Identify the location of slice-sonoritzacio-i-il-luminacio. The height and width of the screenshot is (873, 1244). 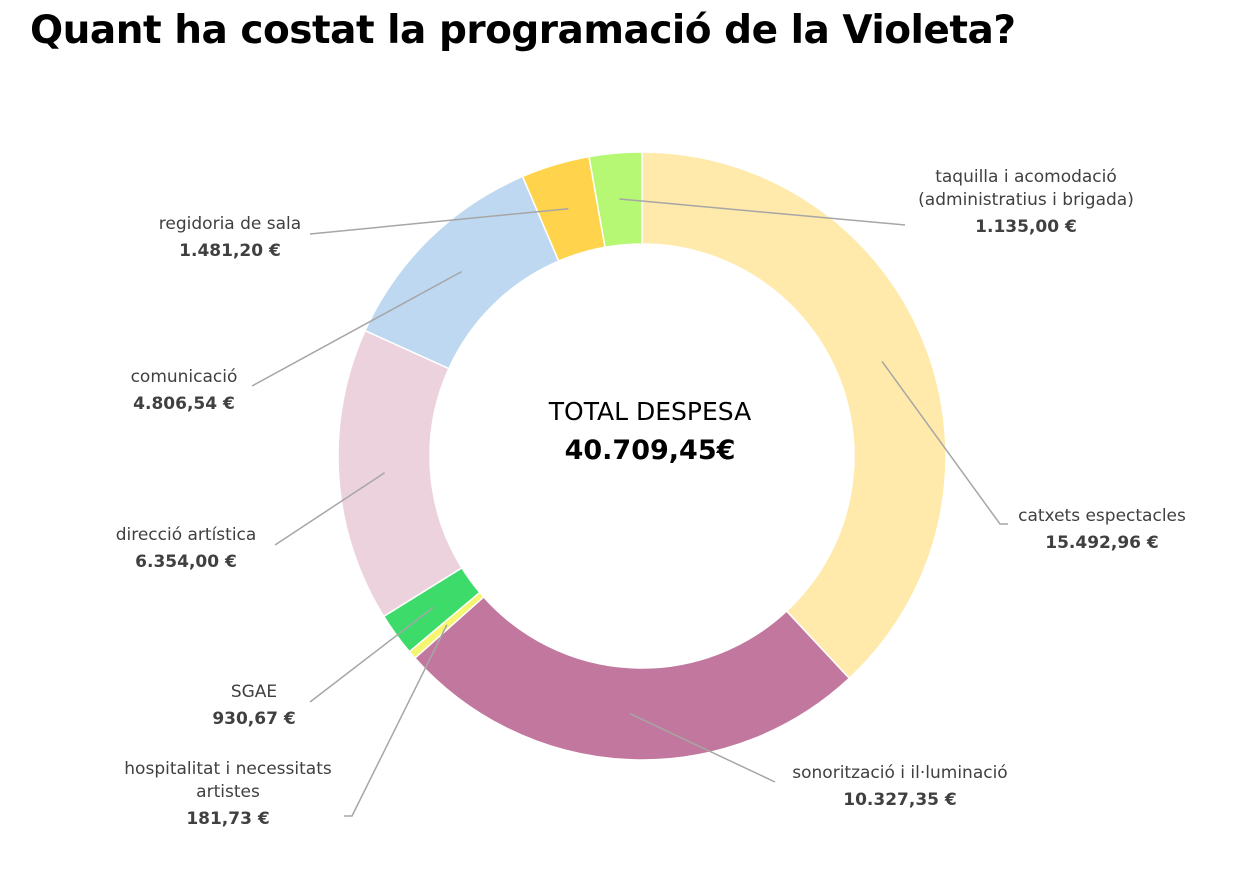
(632, 678).